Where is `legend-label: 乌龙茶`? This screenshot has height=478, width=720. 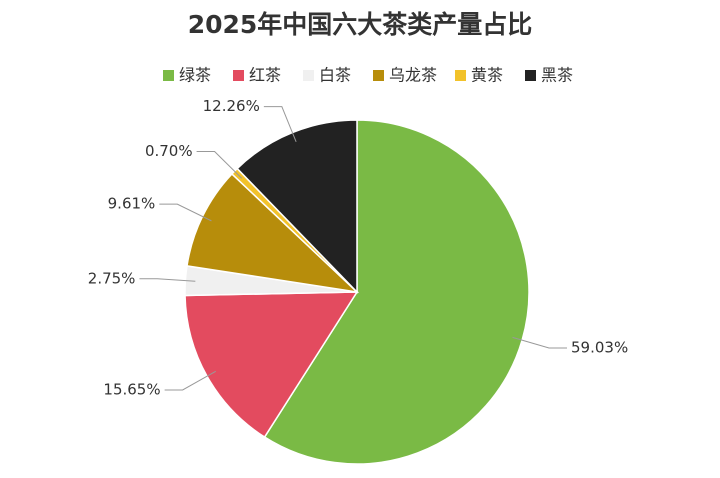 legend-label: 乌龙茶 is located at coordinates (413, 75).